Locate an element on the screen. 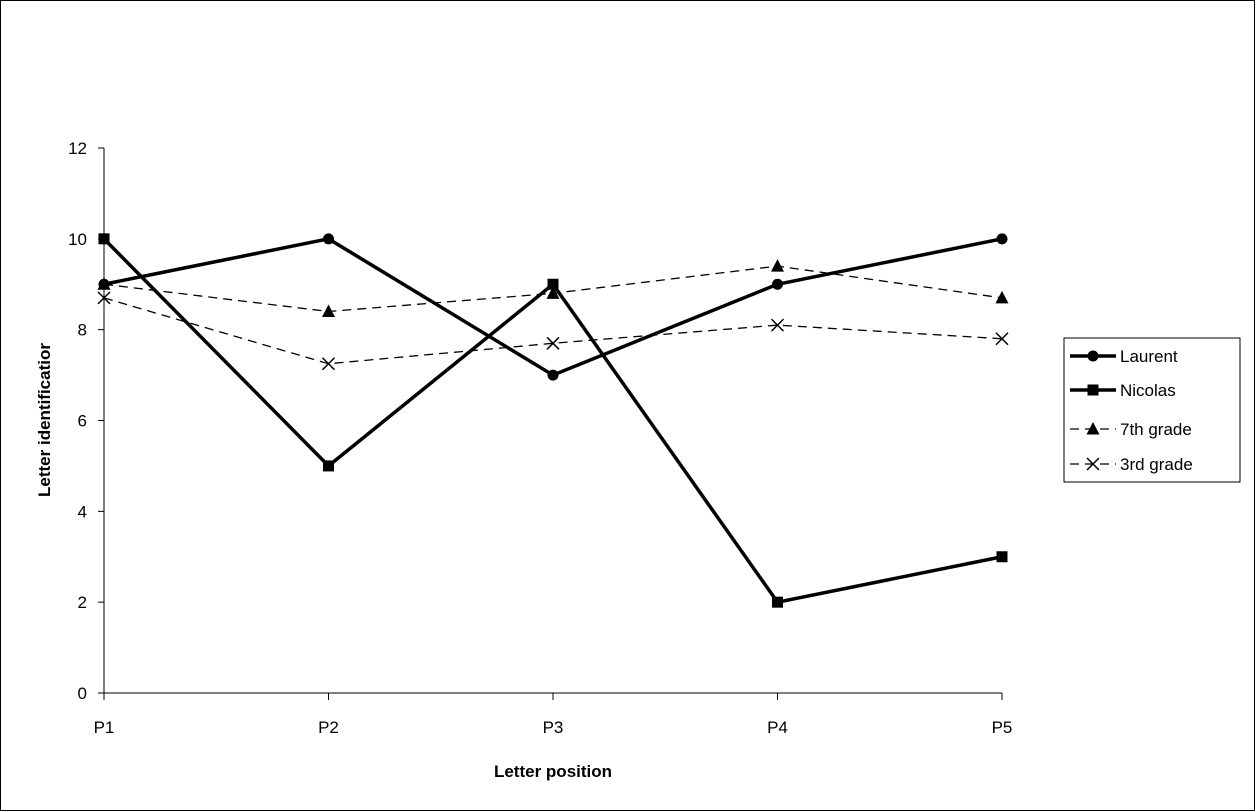 The height and width of the screenshot is (811, 1255). series-line is located at coordinates (553, 331).